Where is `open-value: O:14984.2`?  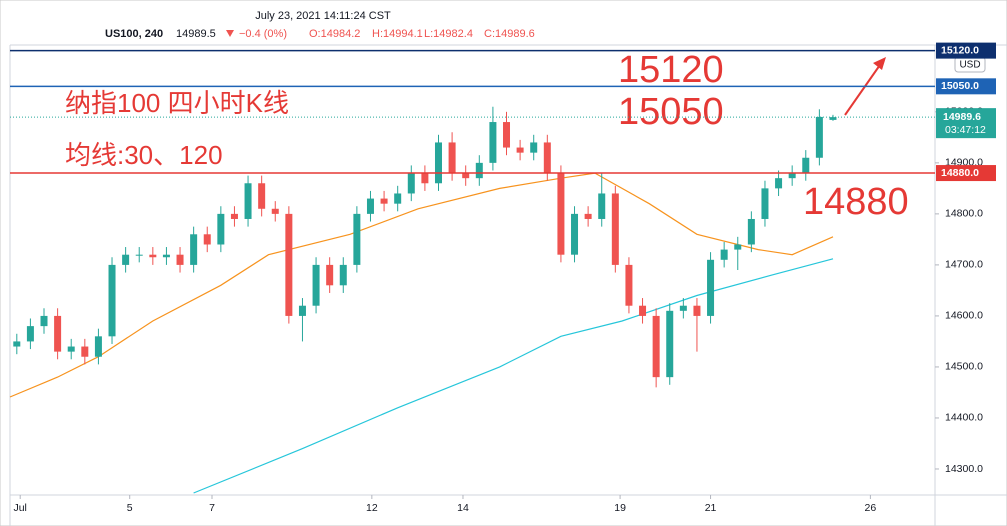 open-value: O:14984.2 is located at coordinates (334, 34).